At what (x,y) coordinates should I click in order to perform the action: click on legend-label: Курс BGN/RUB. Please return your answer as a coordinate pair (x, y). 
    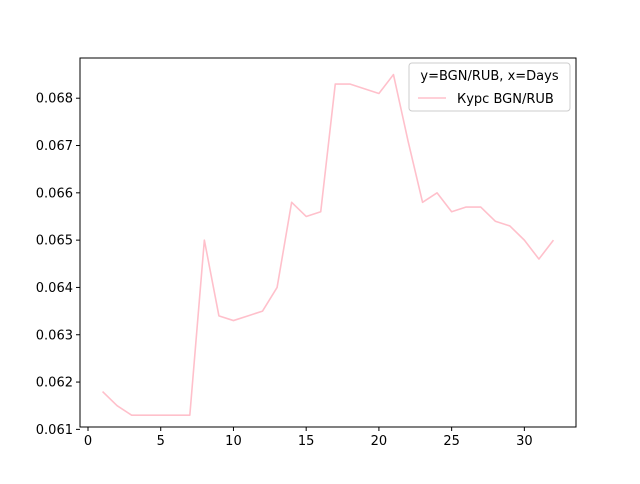
    Looking at the image, I should click on (505, 99).